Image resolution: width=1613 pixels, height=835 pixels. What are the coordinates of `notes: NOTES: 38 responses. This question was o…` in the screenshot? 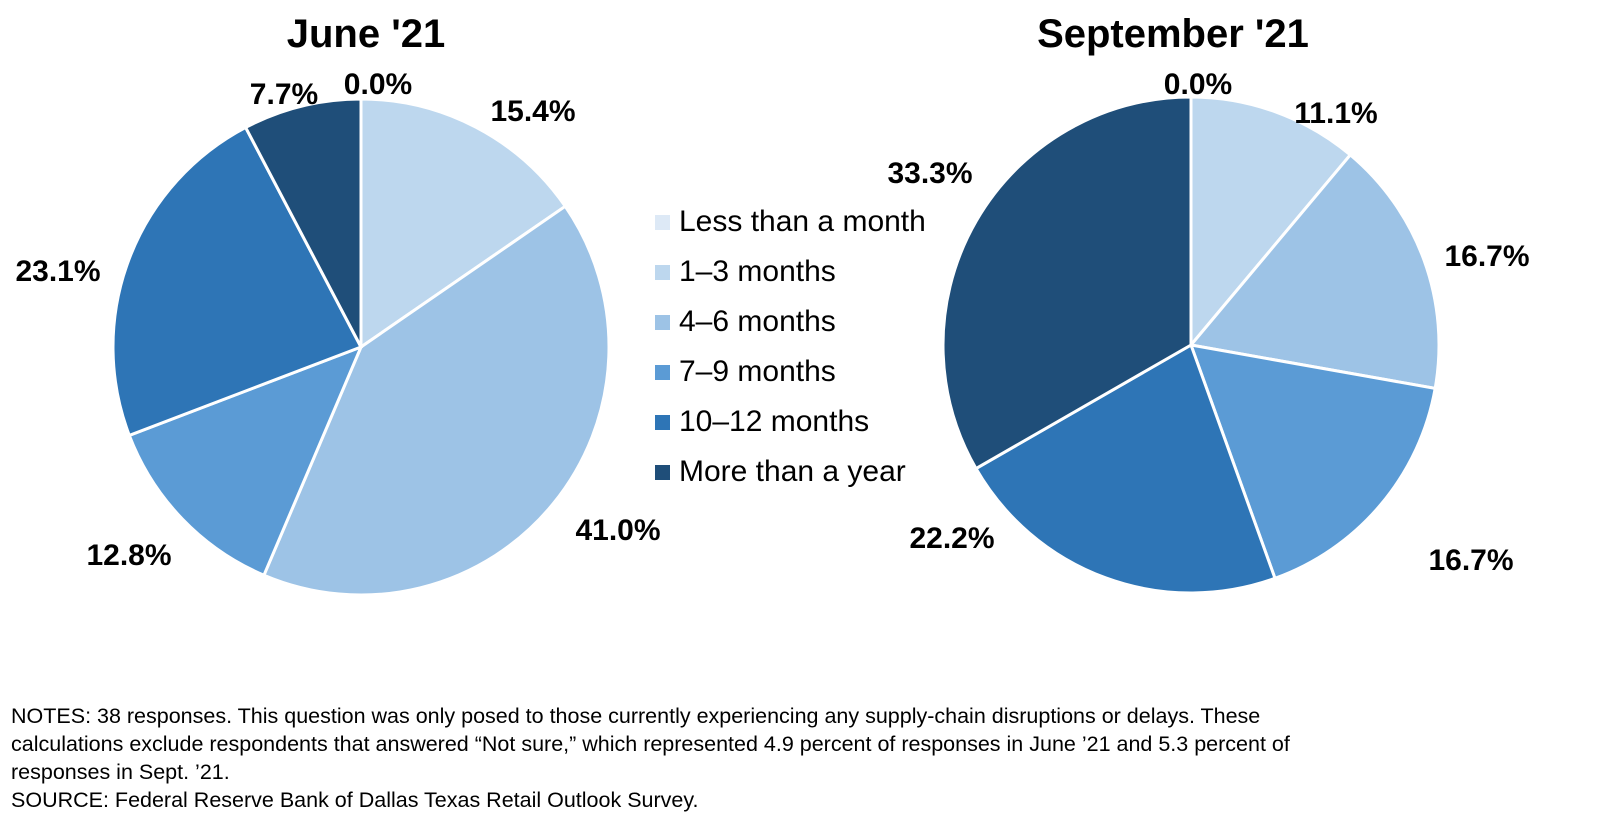 It's located at (806, 758).